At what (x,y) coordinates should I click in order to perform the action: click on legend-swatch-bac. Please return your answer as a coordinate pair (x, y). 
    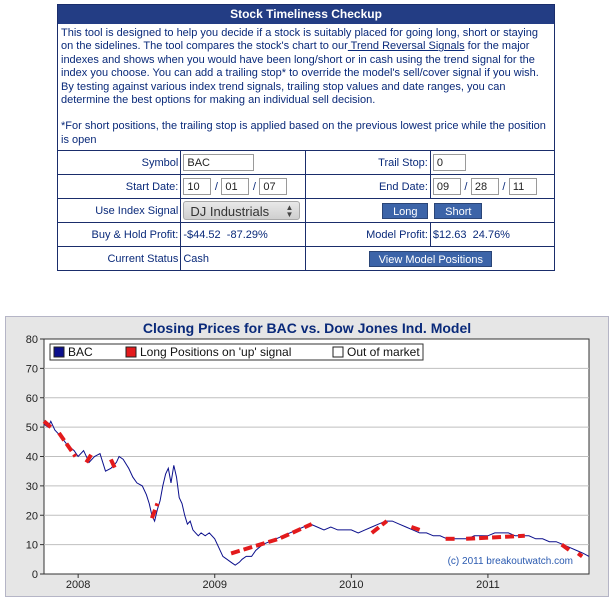
    Looking at the image, I should click on (59, 352).